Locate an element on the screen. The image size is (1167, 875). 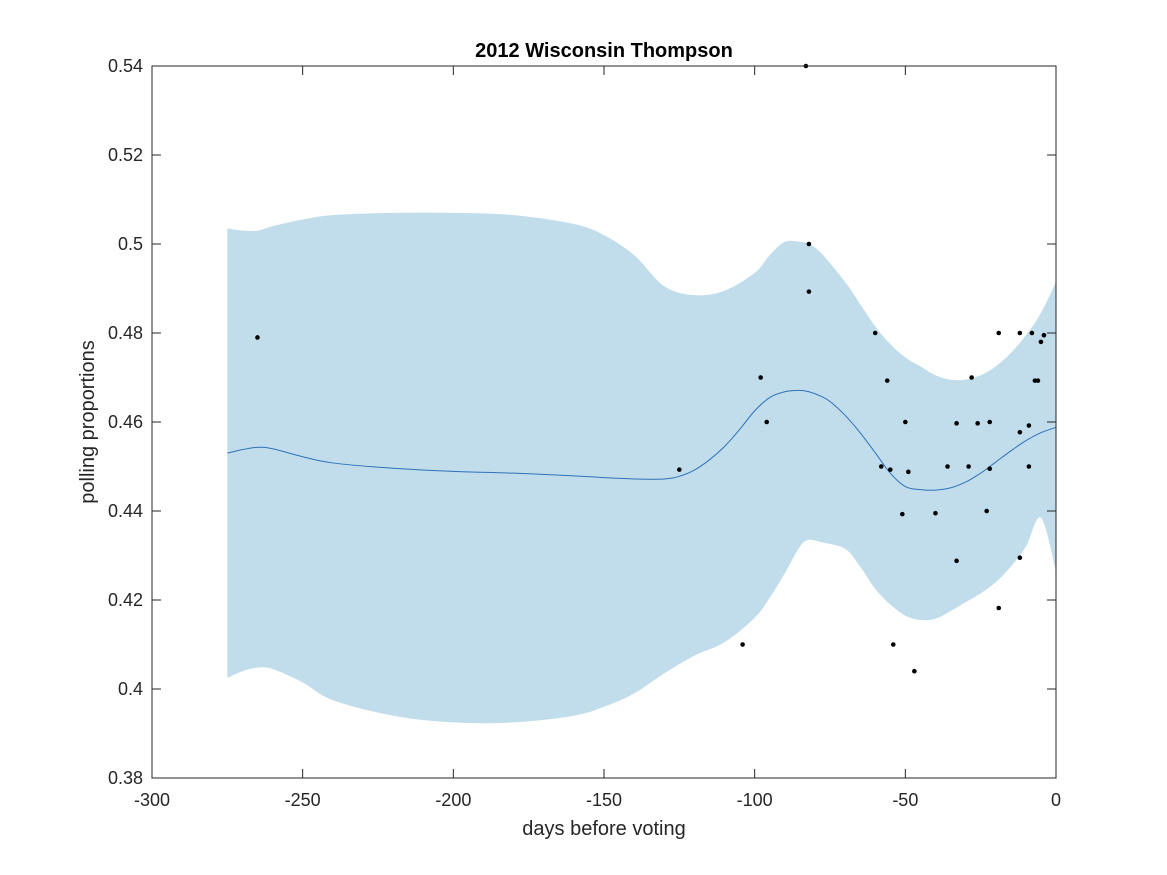
x-tick-label: -250 is located at coordinates (303, 800).